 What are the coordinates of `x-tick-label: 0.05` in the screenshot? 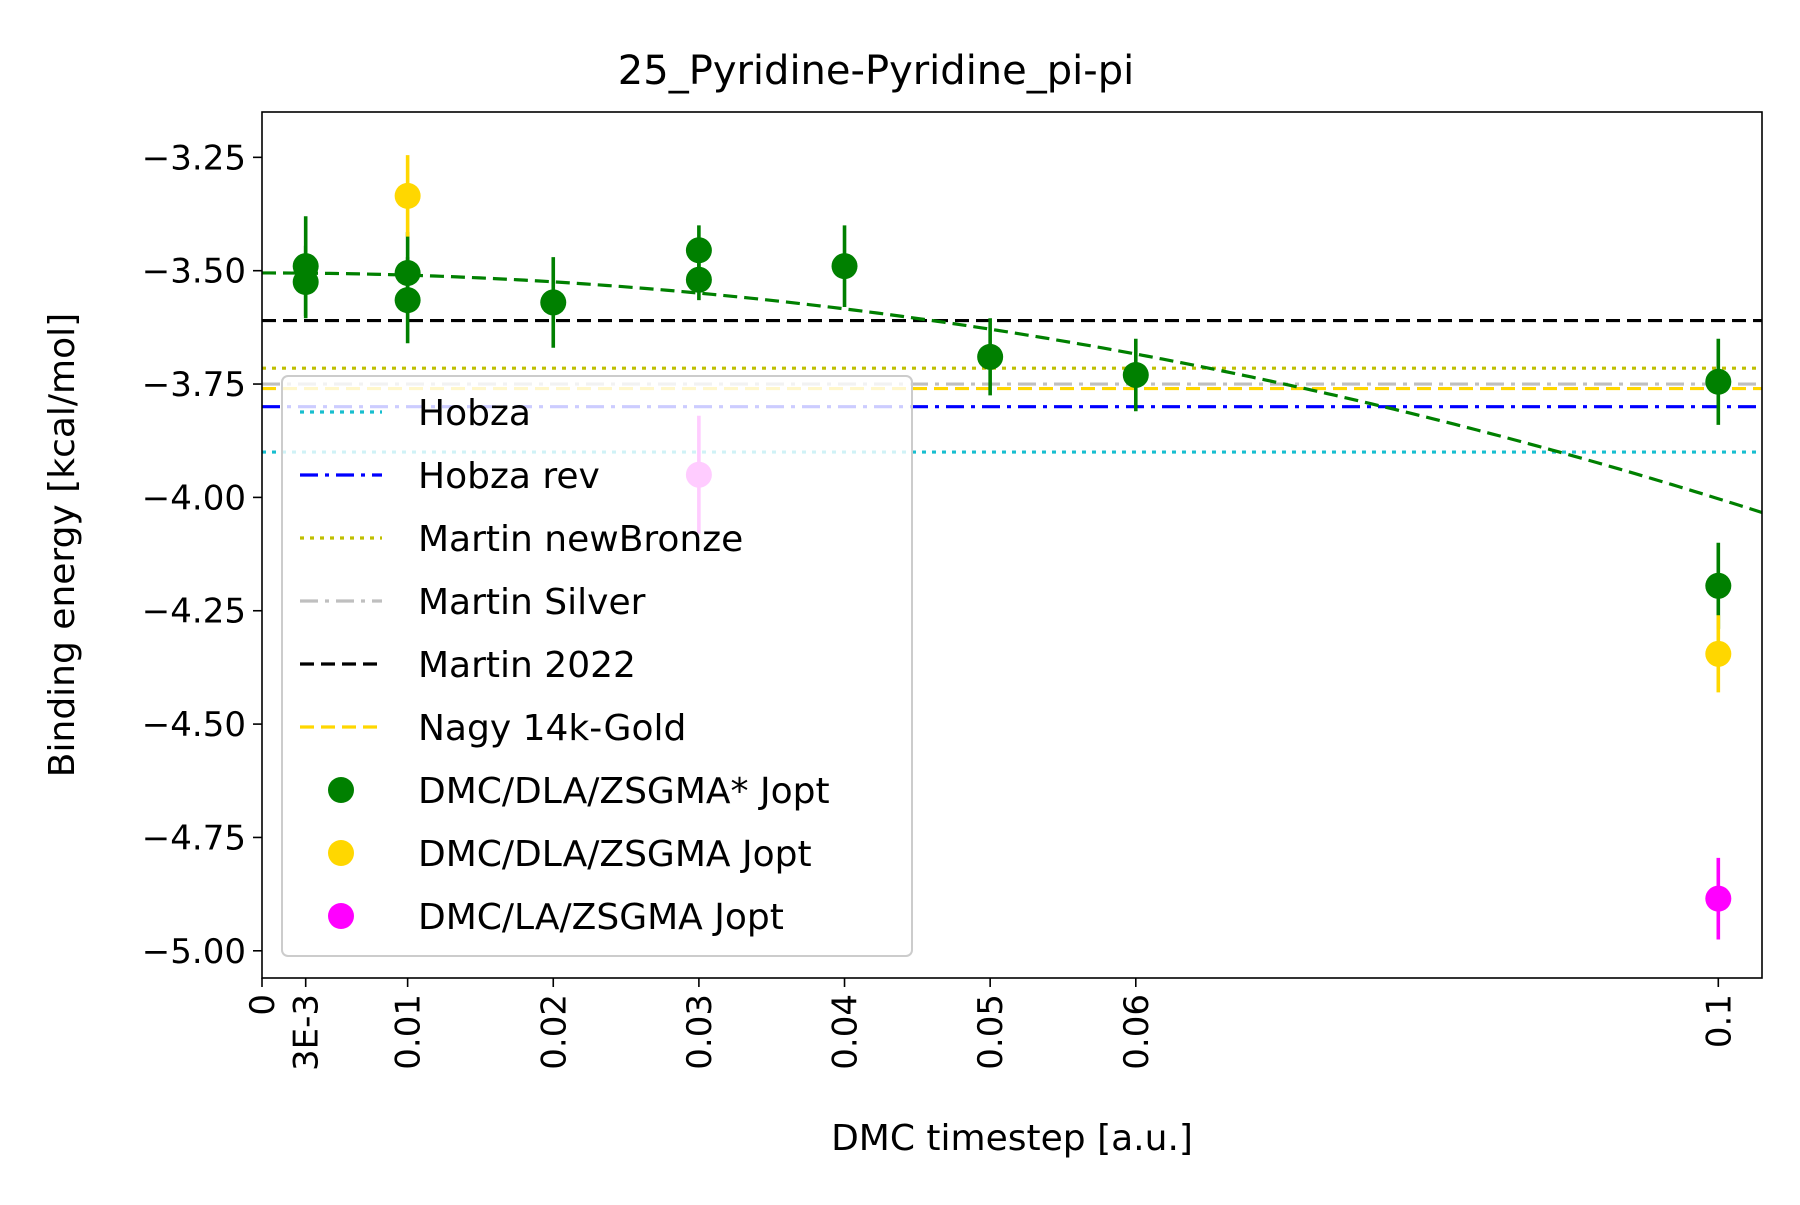 It's located at (991, 1032).